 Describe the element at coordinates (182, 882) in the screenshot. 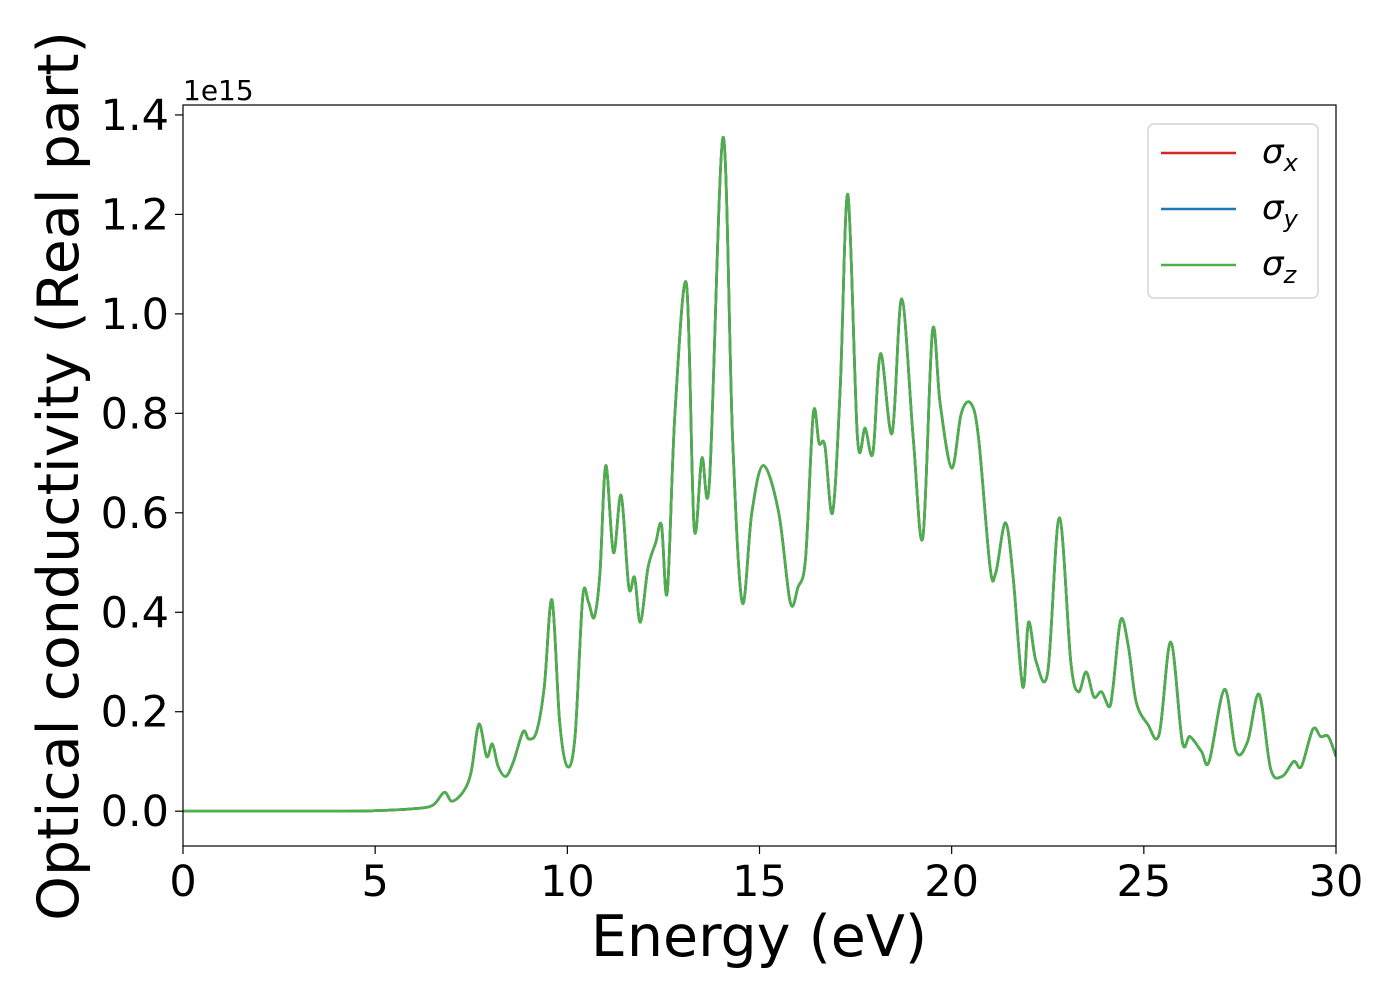

I see `x-tick-label: 0` at that location.